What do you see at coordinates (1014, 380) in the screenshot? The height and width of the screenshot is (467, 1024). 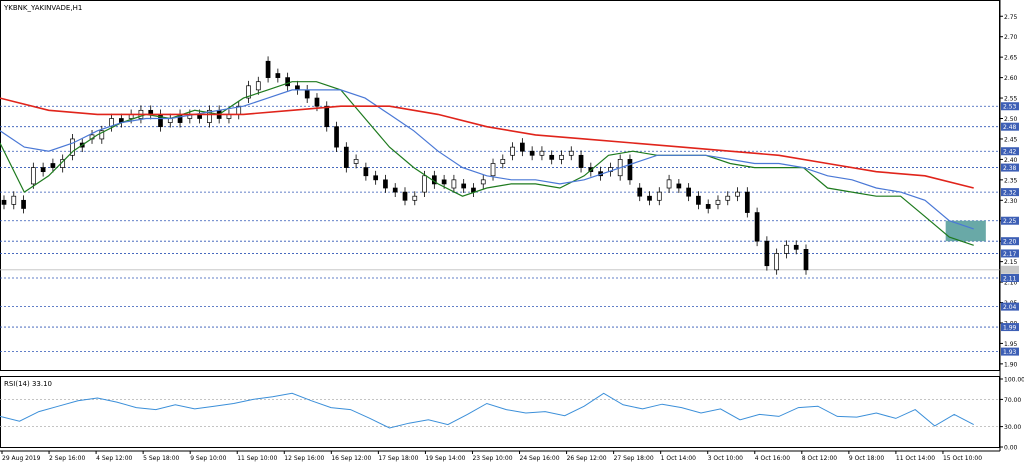 I see `rsi-tick-label: 100.00` at bounding box center [1014, 380].